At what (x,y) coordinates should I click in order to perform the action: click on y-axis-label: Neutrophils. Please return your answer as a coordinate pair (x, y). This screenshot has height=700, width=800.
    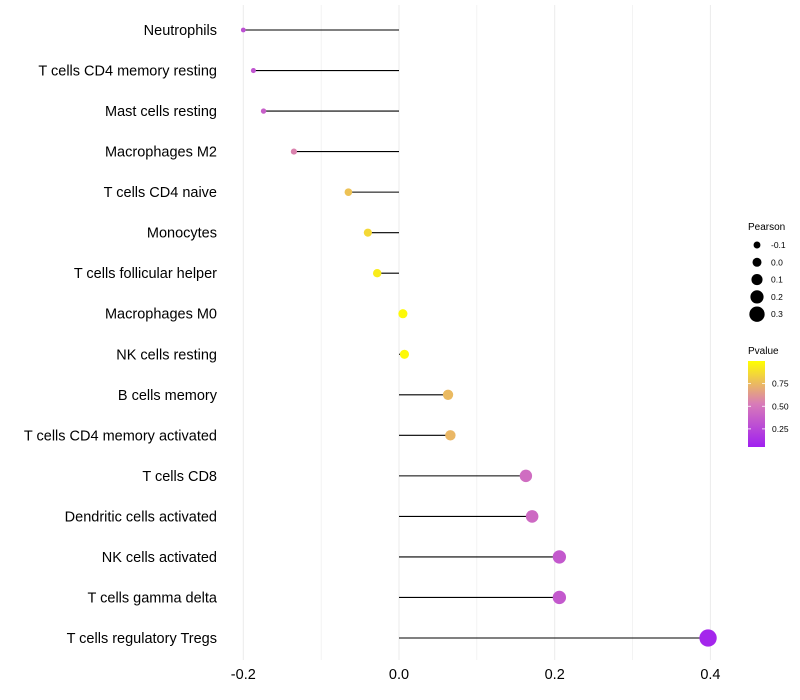
    Looking at the image, I should click on (180, 31).